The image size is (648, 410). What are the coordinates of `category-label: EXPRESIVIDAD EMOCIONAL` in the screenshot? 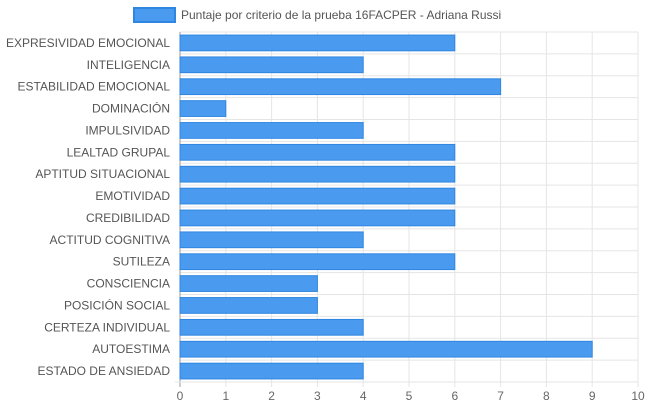 It's located at (88, 43).